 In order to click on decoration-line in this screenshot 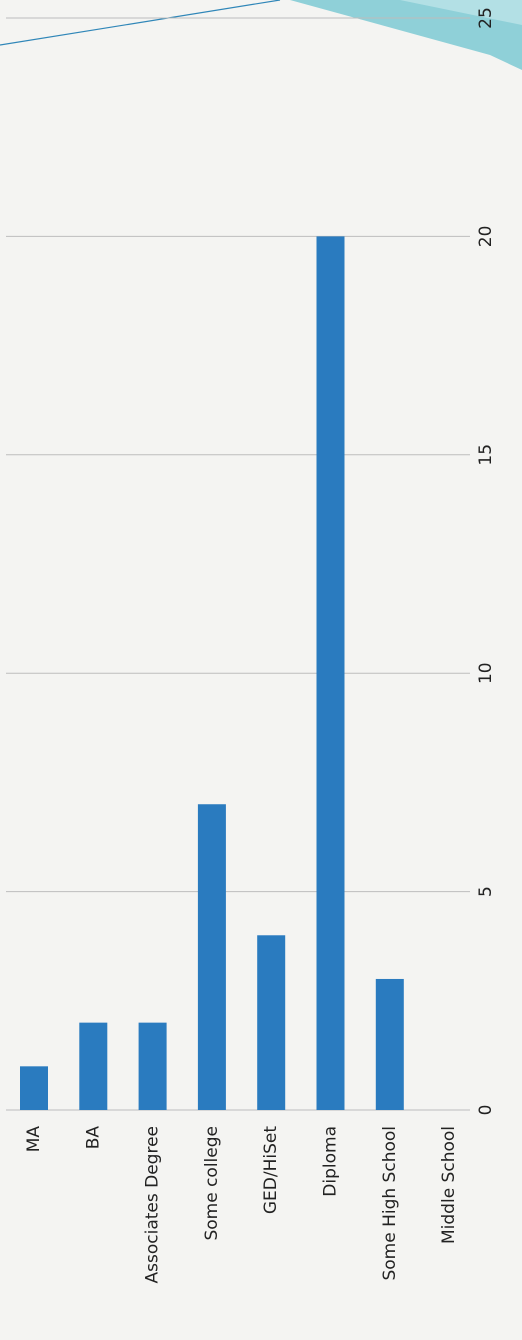, I will do `click(140, 23)`.